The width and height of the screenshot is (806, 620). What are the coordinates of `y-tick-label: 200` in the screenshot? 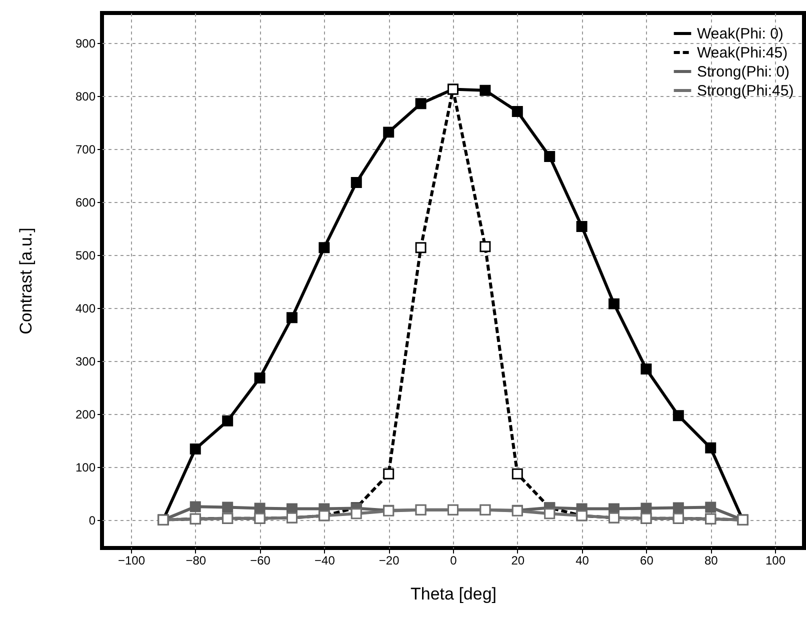 It's located at (85, 414).